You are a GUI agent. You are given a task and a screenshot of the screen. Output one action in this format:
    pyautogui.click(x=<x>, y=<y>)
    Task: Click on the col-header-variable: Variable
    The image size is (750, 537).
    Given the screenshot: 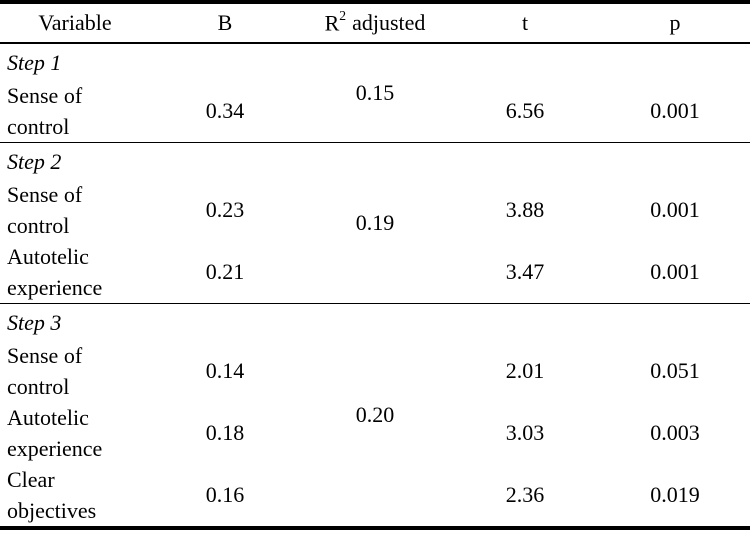 What is the action you would take?
    pyautogui.click(x=75, y=23)
    